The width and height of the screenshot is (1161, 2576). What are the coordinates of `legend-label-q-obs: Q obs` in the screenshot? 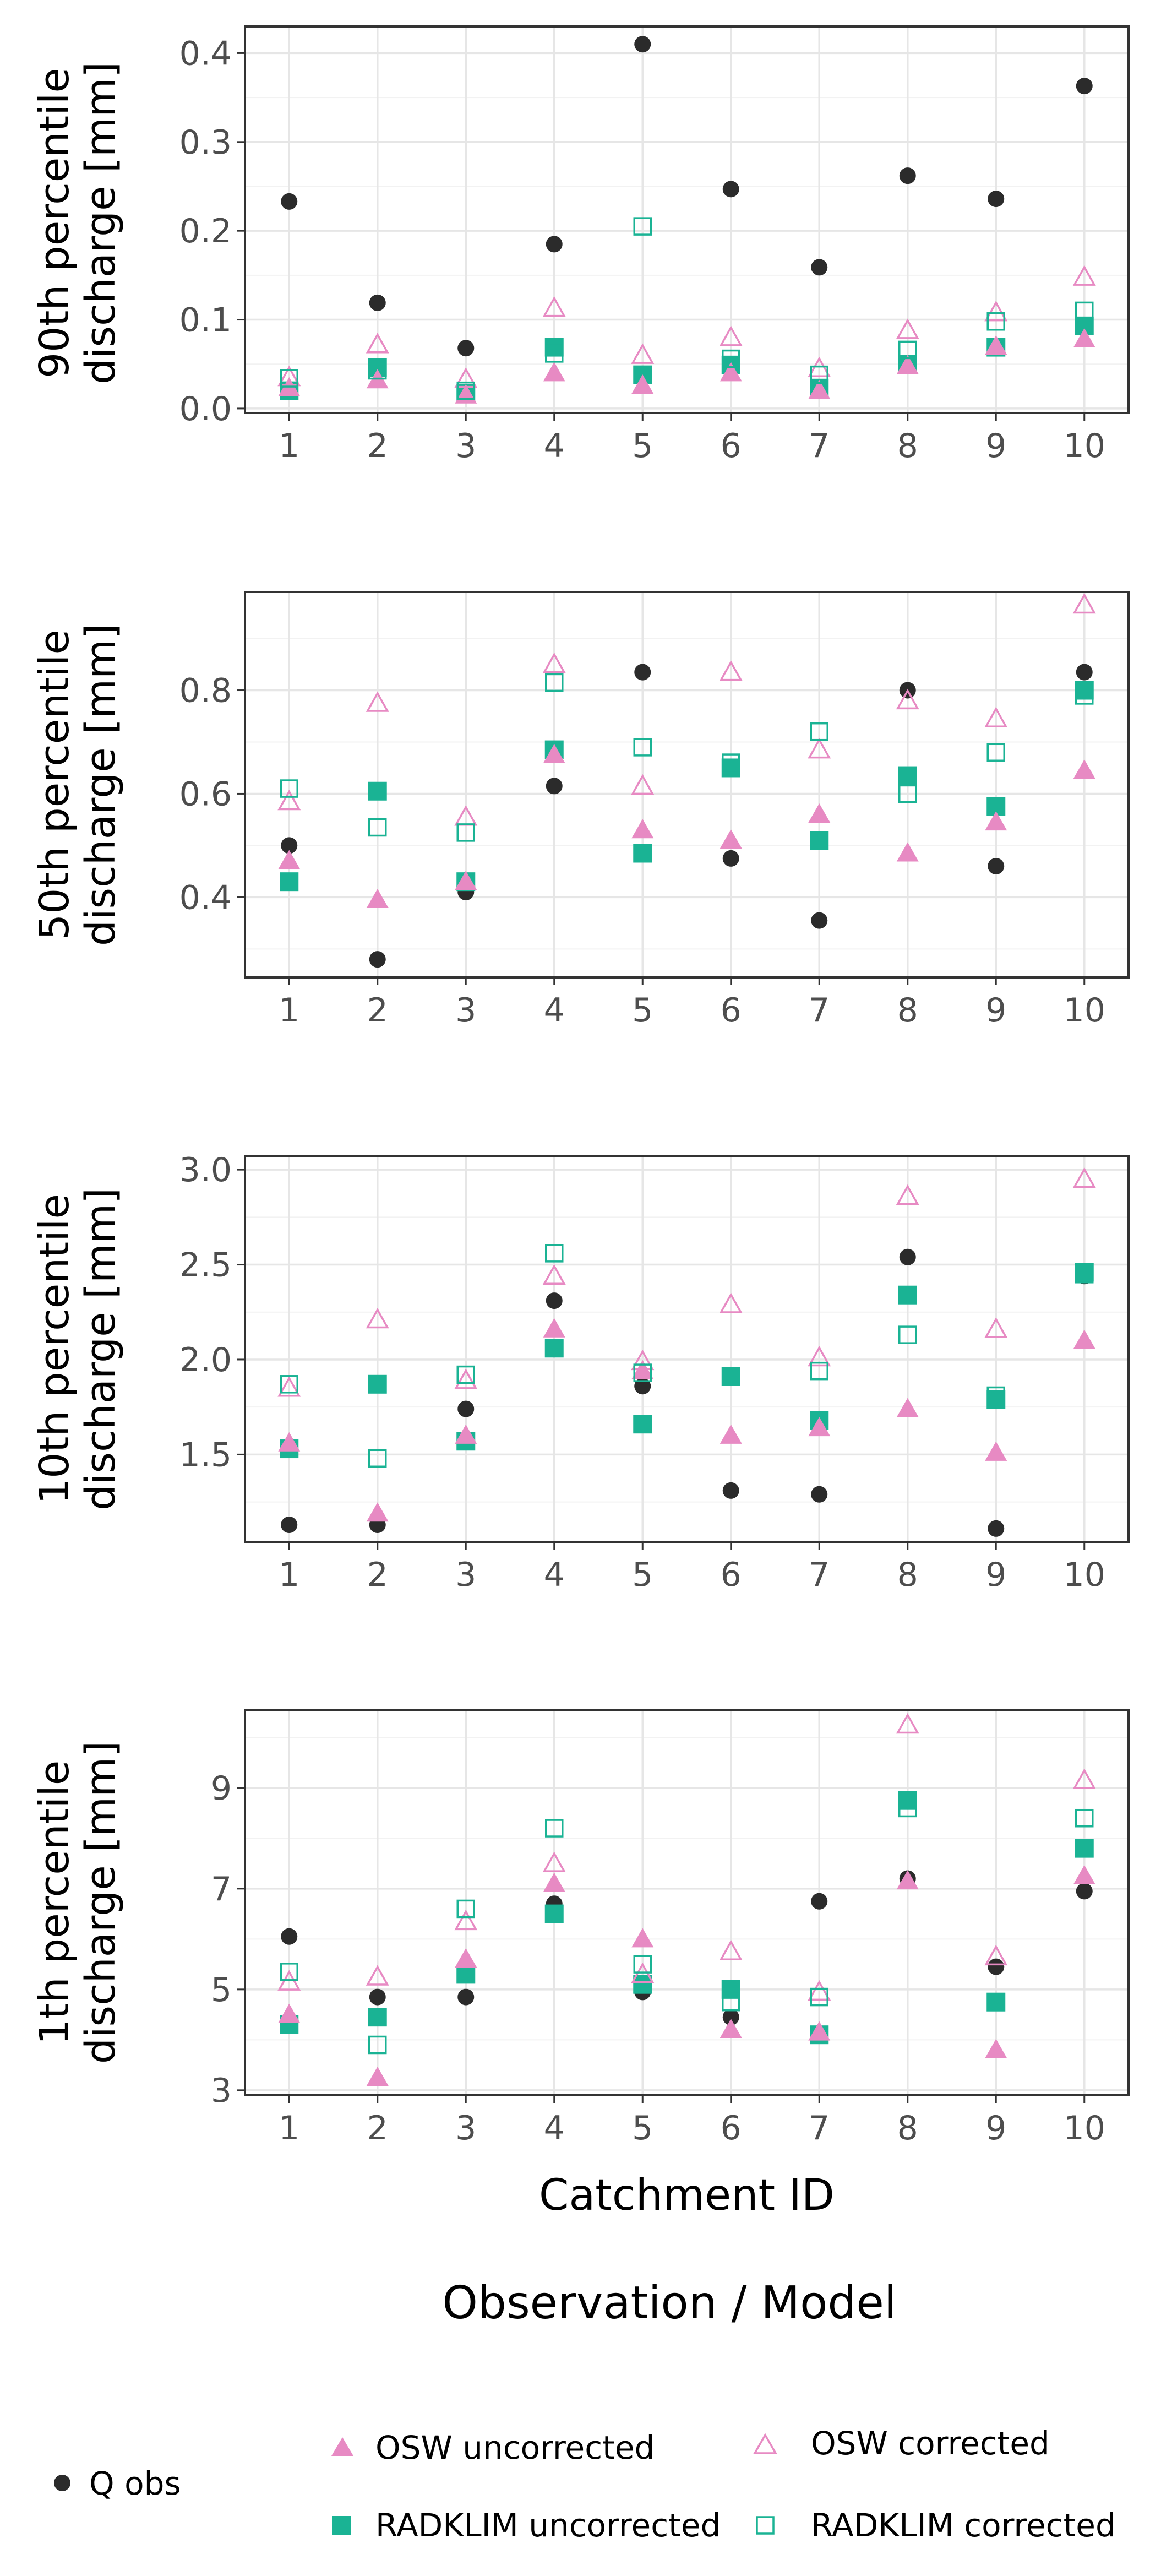 It's located at (135, 2484).